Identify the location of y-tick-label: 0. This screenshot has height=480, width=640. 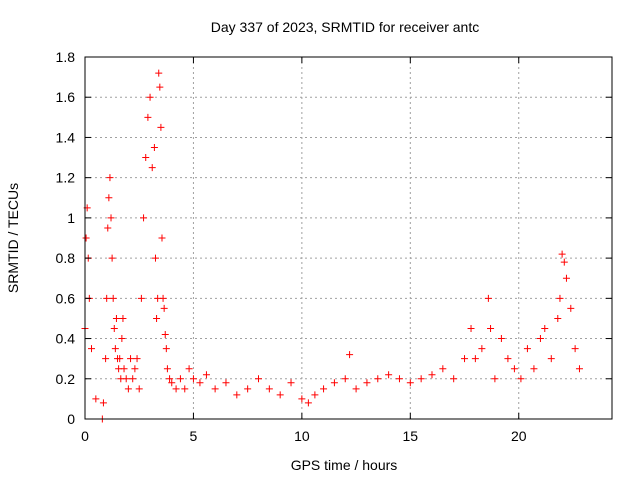
(71, 419).